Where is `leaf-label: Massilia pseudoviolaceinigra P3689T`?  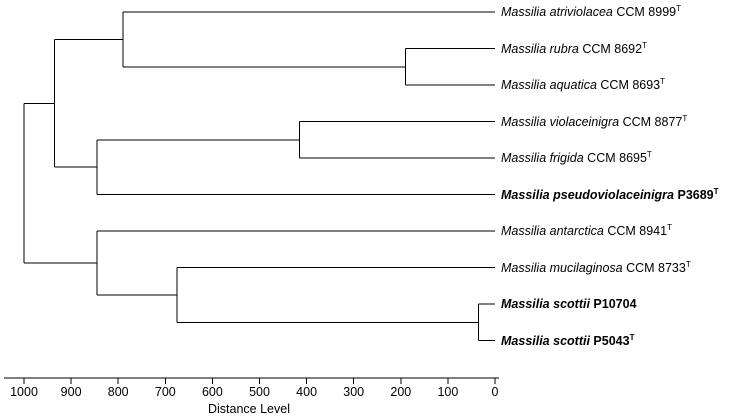
leaf-label: Massilia pseudoviolaceinigra P3689T is located at coordinates (610, 194).